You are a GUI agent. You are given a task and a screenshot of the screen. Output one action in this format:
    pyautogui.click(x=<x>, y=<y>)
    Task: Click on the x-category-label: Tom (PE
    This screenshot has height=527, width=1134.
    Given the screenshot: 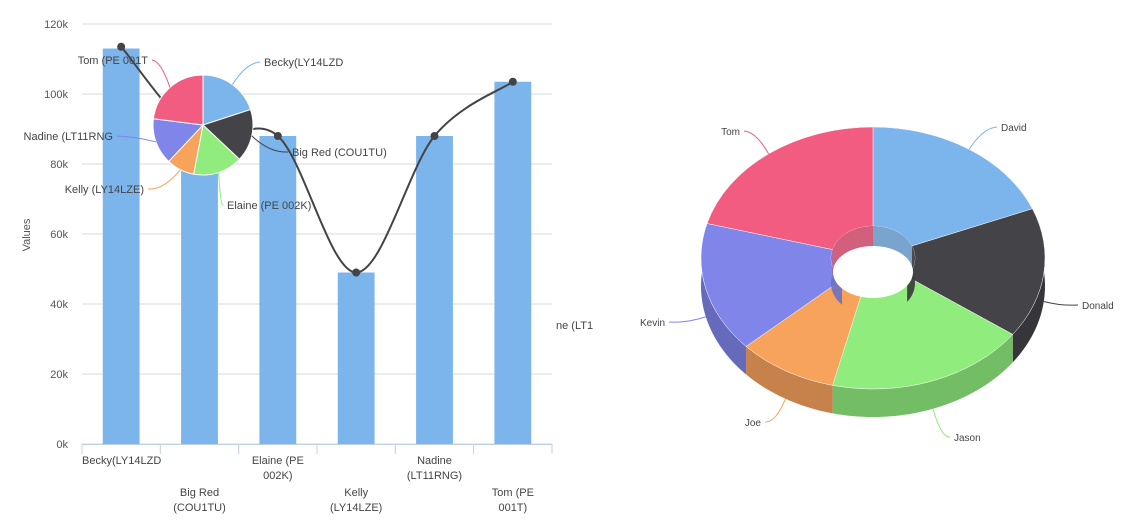 What is the action you would take?
    pyautogui.click(x=513, y=493)
    